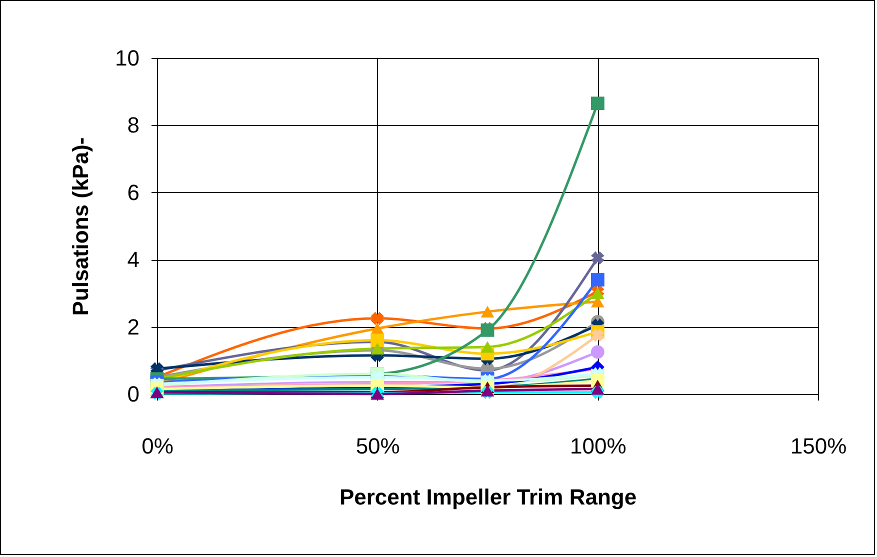 The height and width of the screenshot is (557, 877). What do you see at coordinates (378, 446) in the screenshot?
I see `x-tick-label: 50%` at bounding box center [378, 446].